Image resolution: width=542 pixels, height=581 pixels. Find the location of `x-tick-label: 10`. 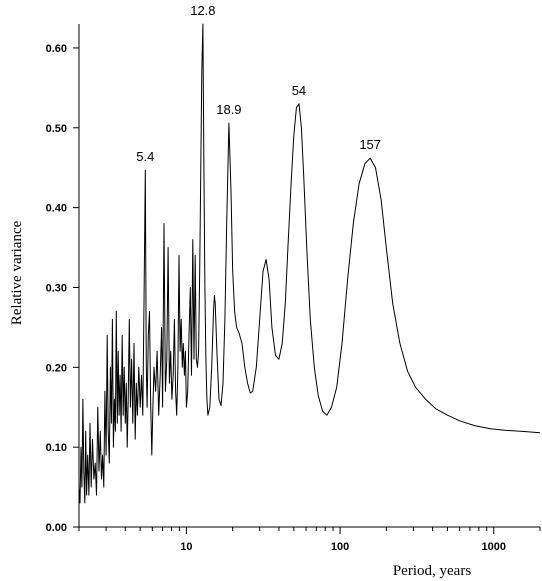

x-tick-label: 10 is located at coordinates (186, 547).